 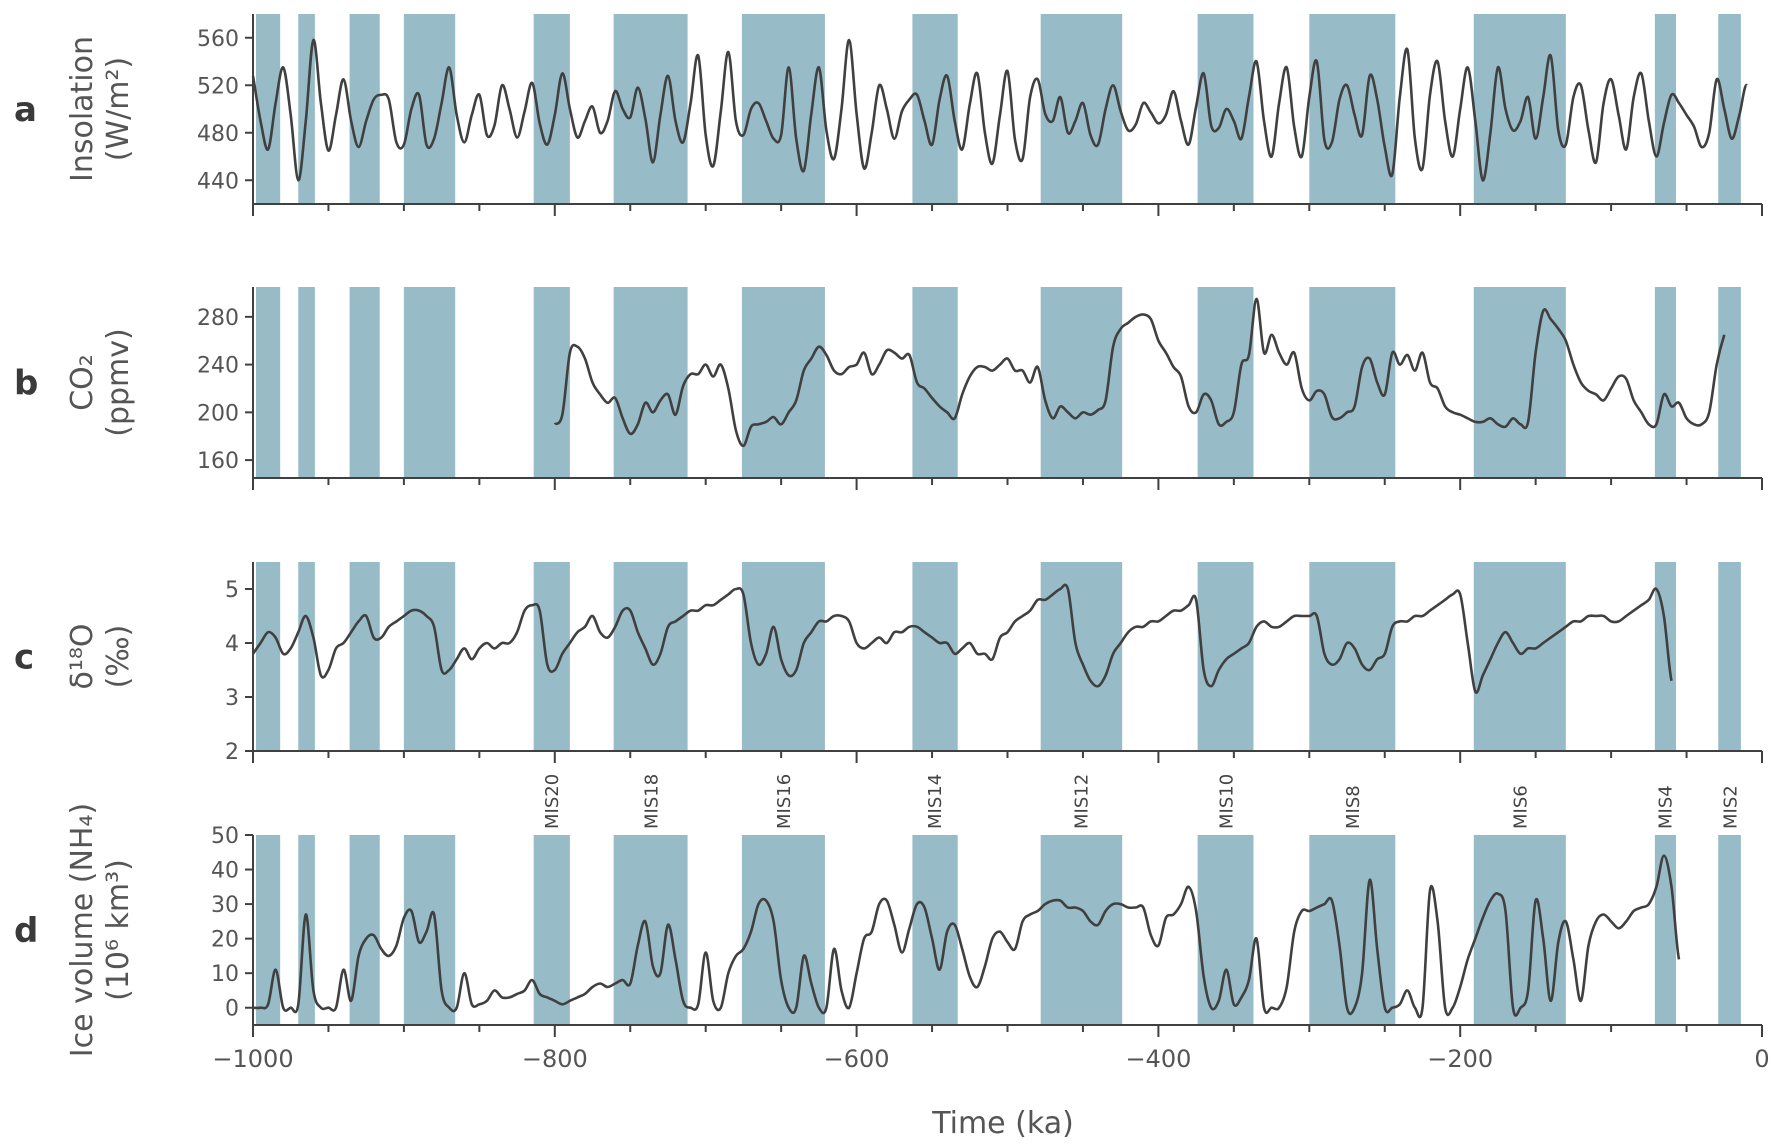 I want to click on mis-label: MIS12, so click(x=1081, y=801).